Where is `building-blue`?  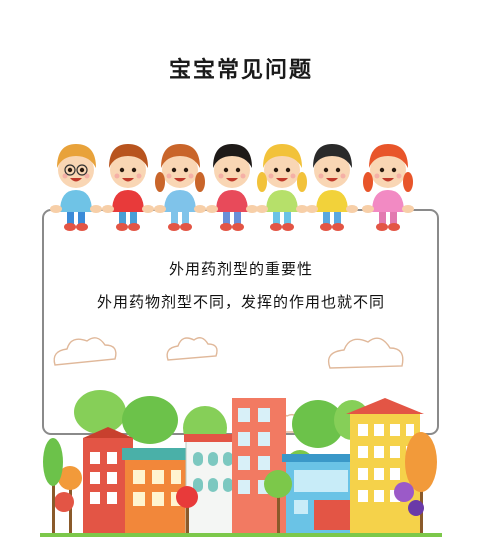 building-blue is located at coordinates (321, 494).